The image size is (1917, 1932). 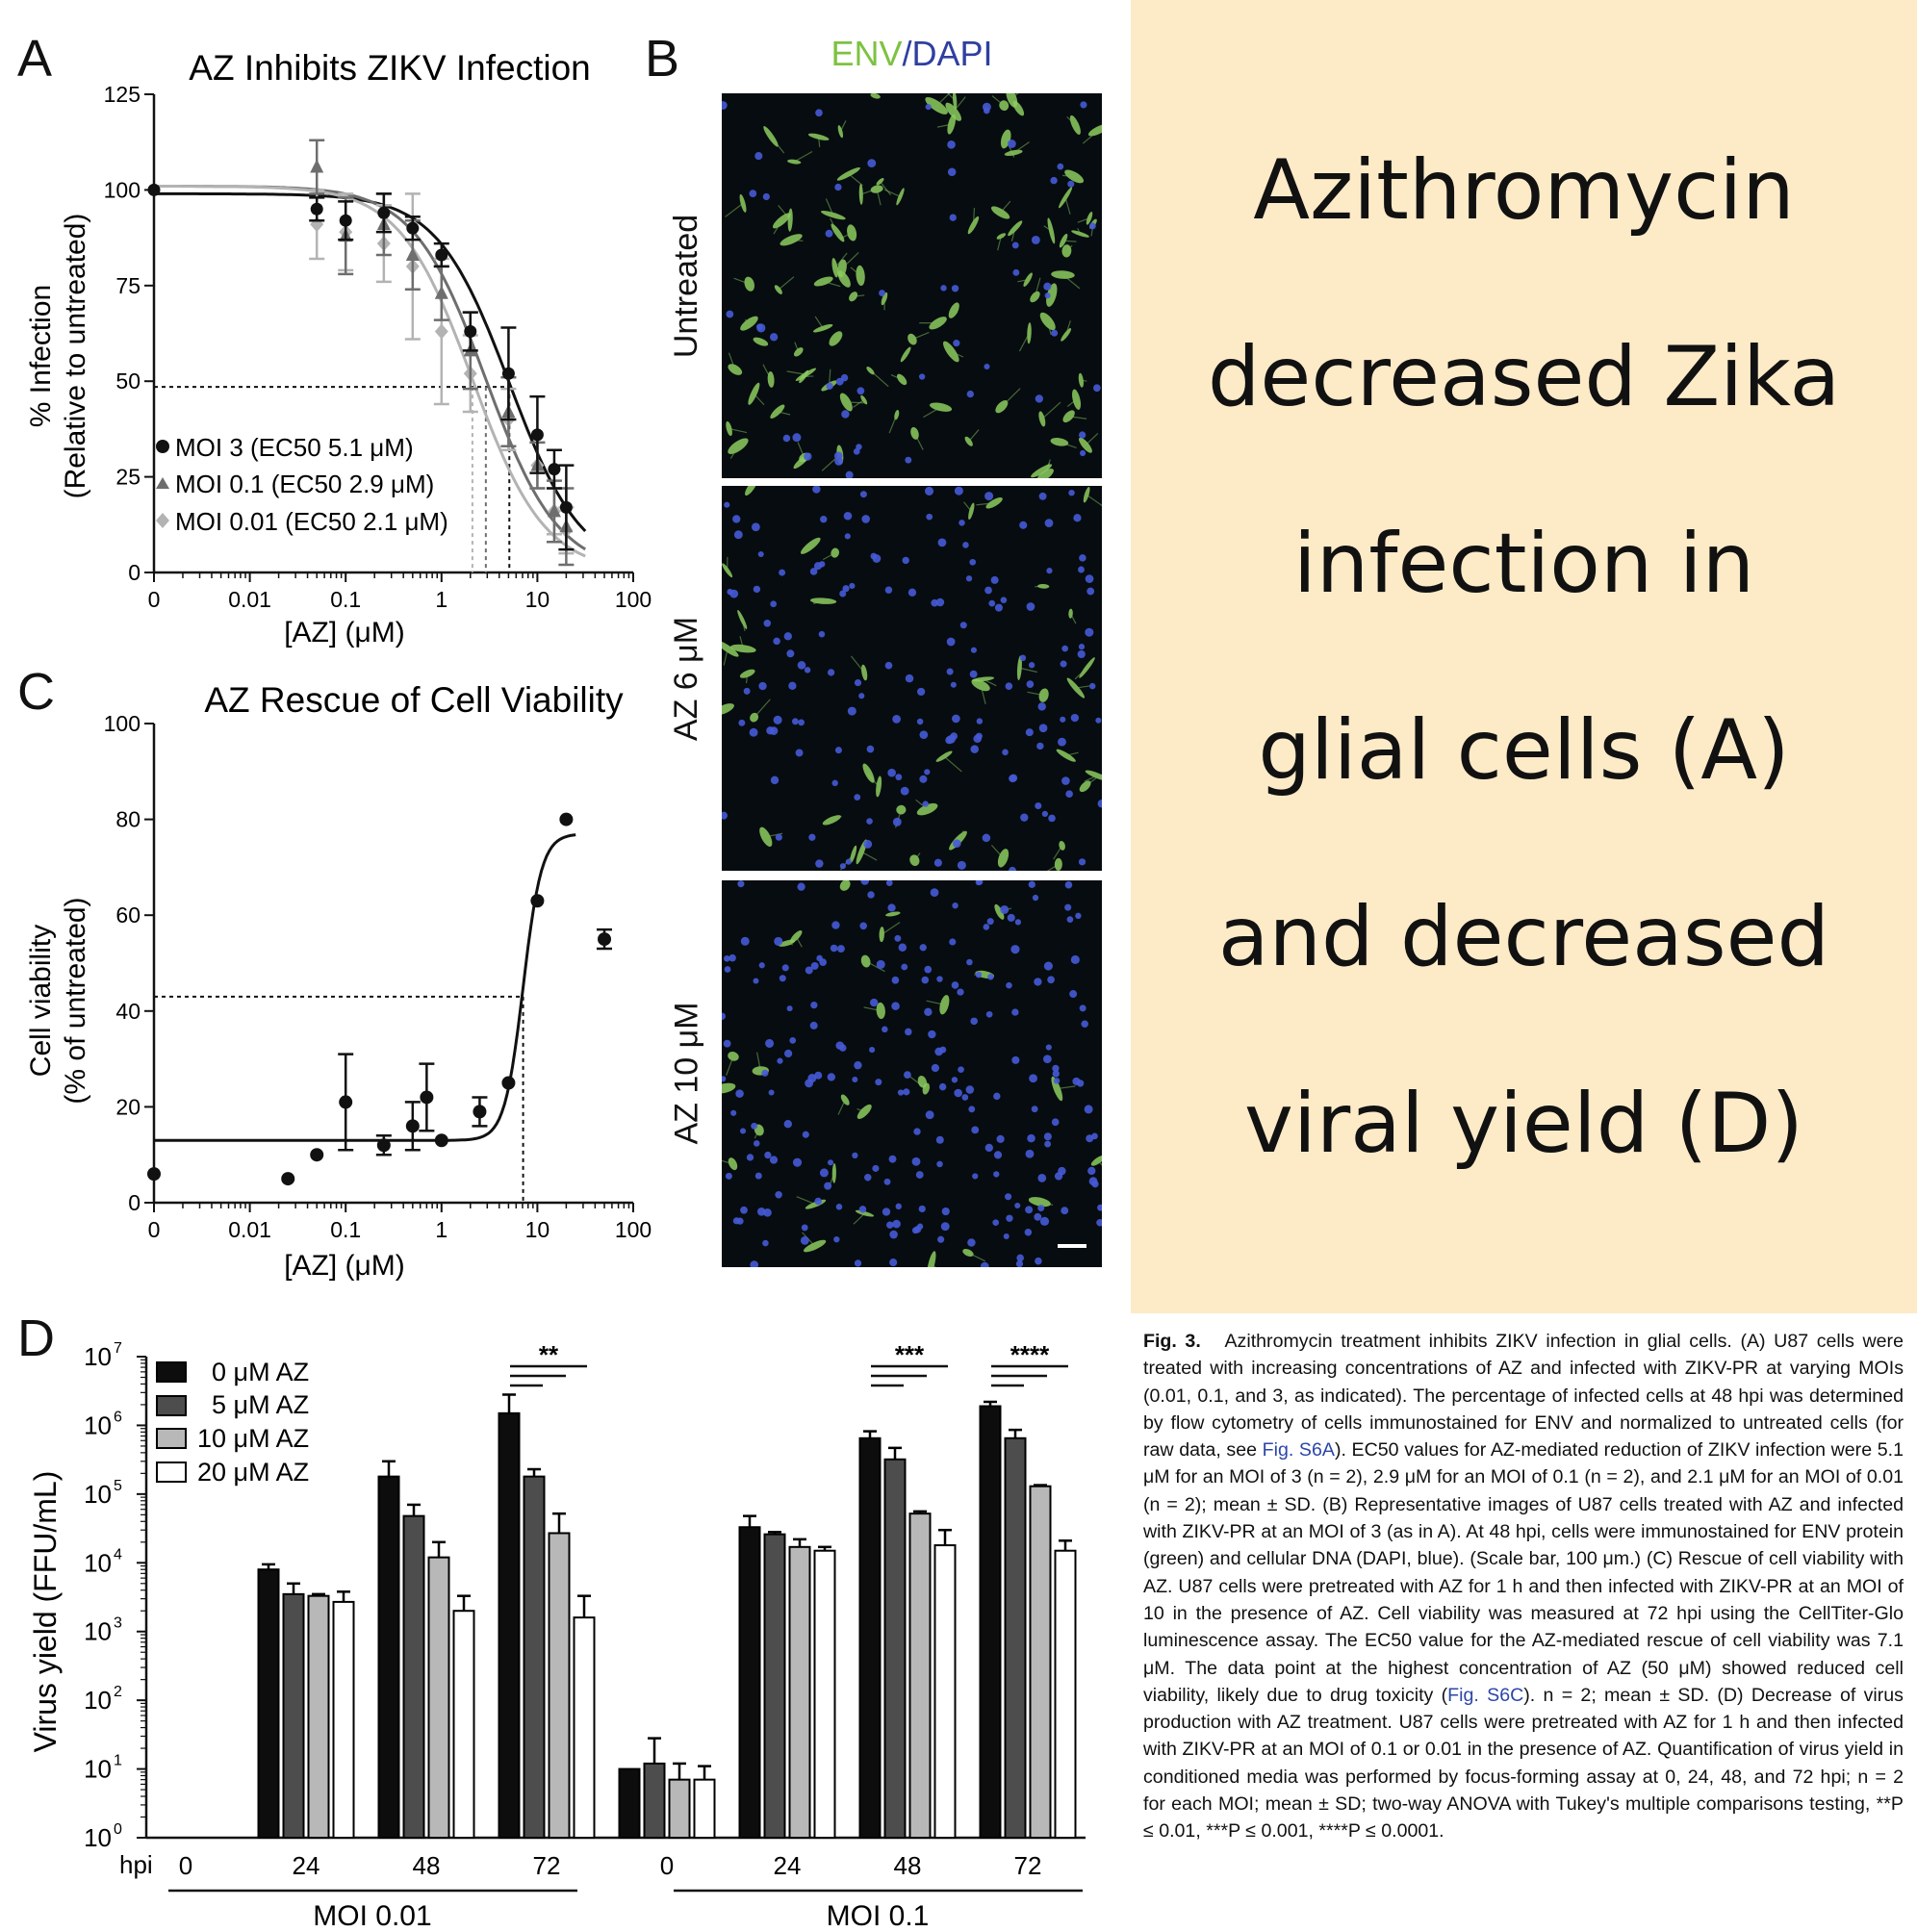 I want to click on legend-circle-marker, so click(x=162, y=446).